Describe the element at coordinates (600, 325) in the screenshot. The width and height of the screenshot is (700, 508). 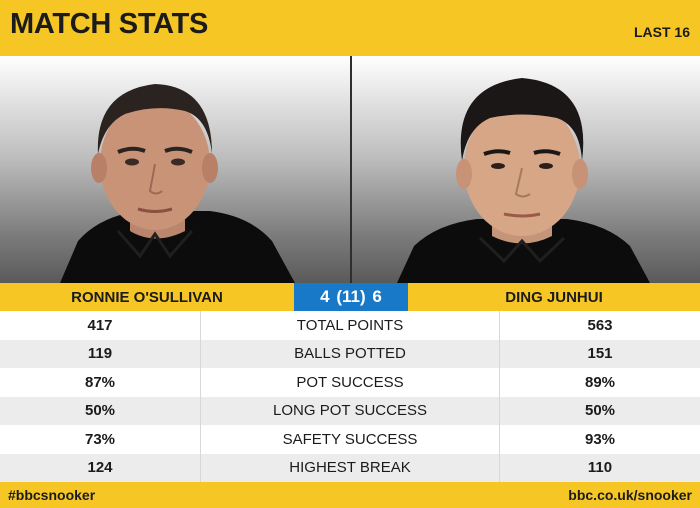
I see `stat-value-right: 563` at that location.